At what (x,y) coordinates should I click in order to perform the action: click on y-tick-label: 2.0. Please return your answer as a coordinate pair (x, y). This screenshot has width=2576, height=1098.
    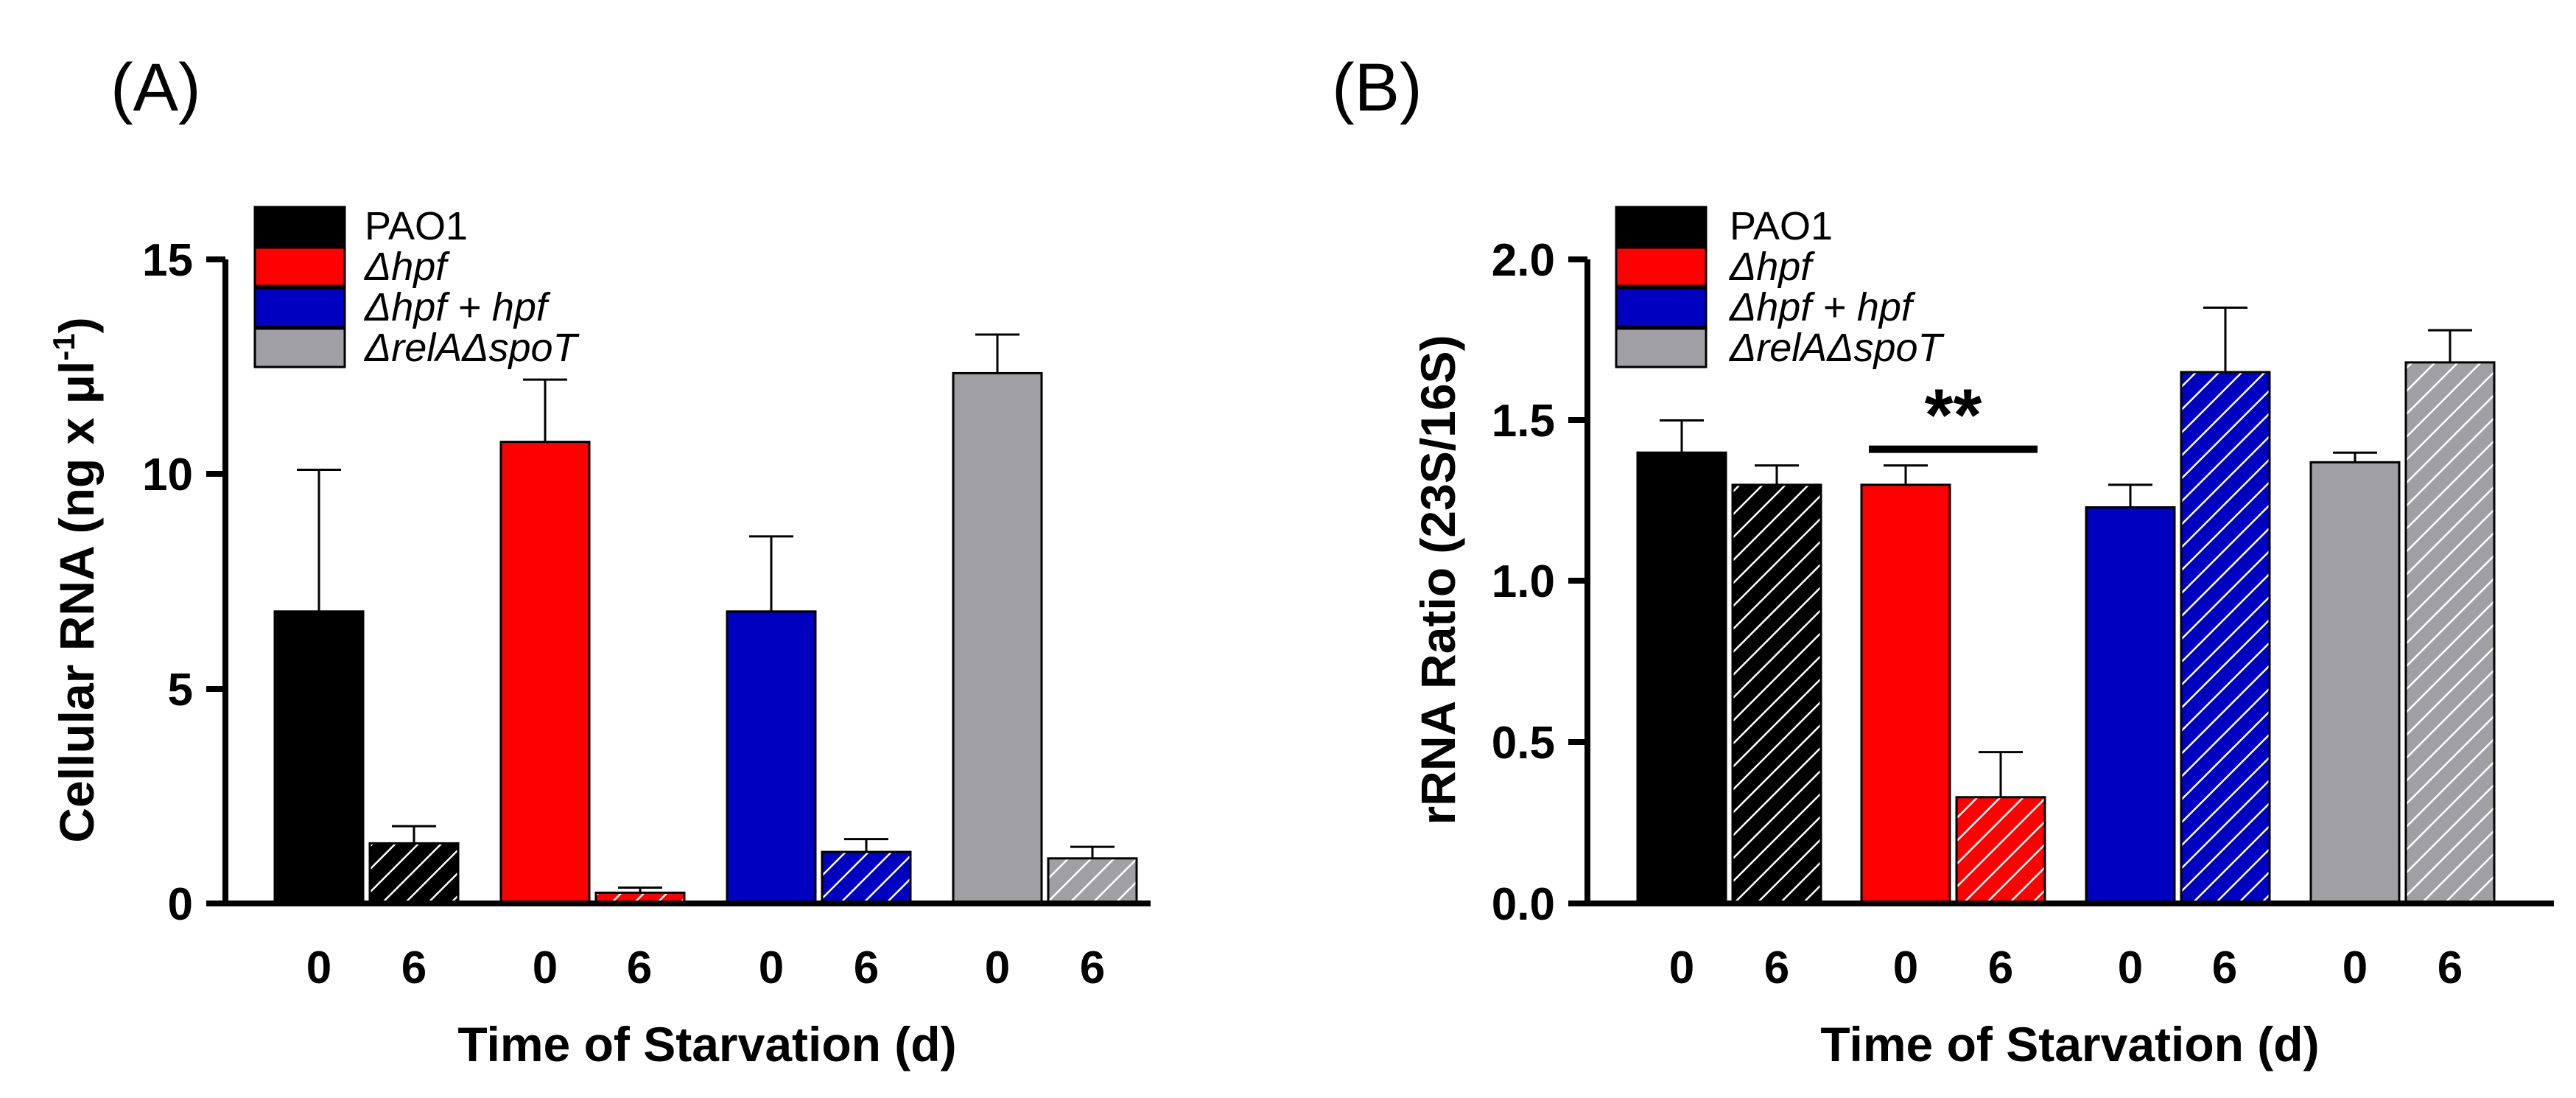
    Looking at the image, I should click on (1523, 260).